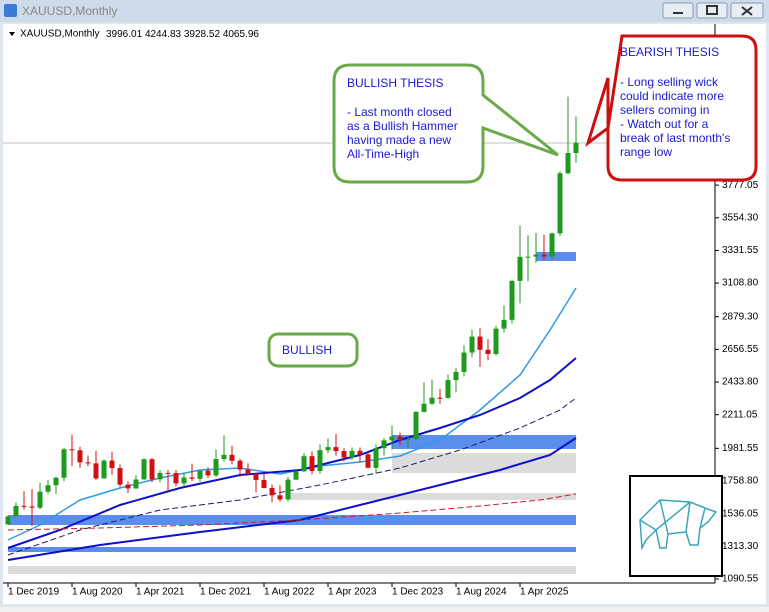 This screenshot has width=769, height=612. I want to click on bearish-callout, so click(671, 108).